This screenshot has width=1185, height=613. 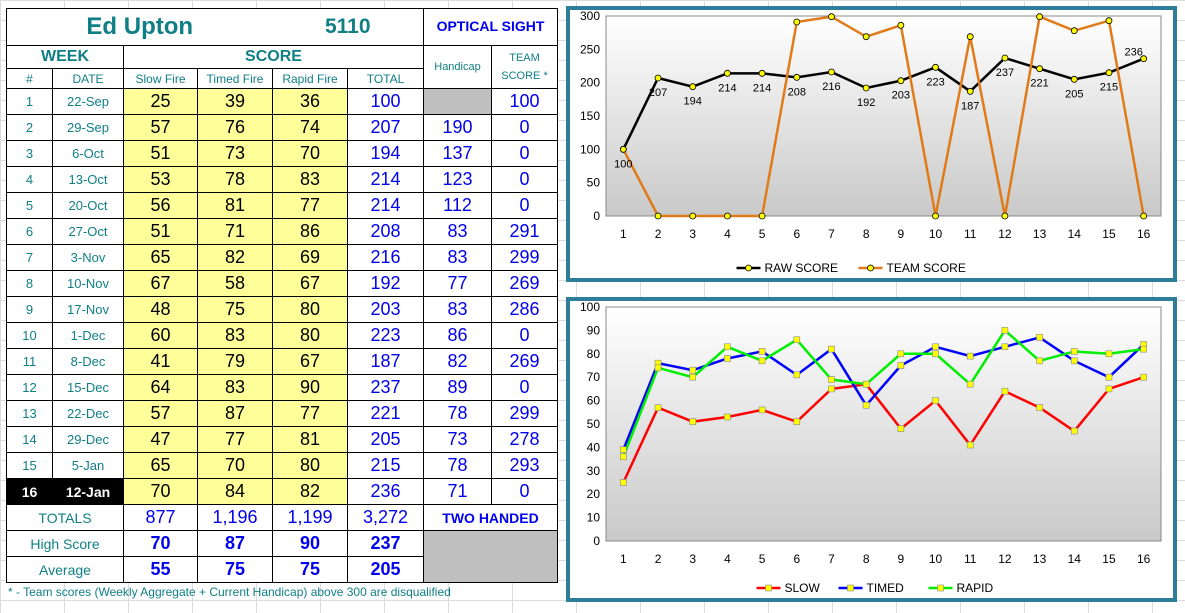 I want to click on cell-timed: 82, so click(x=235, y=257).